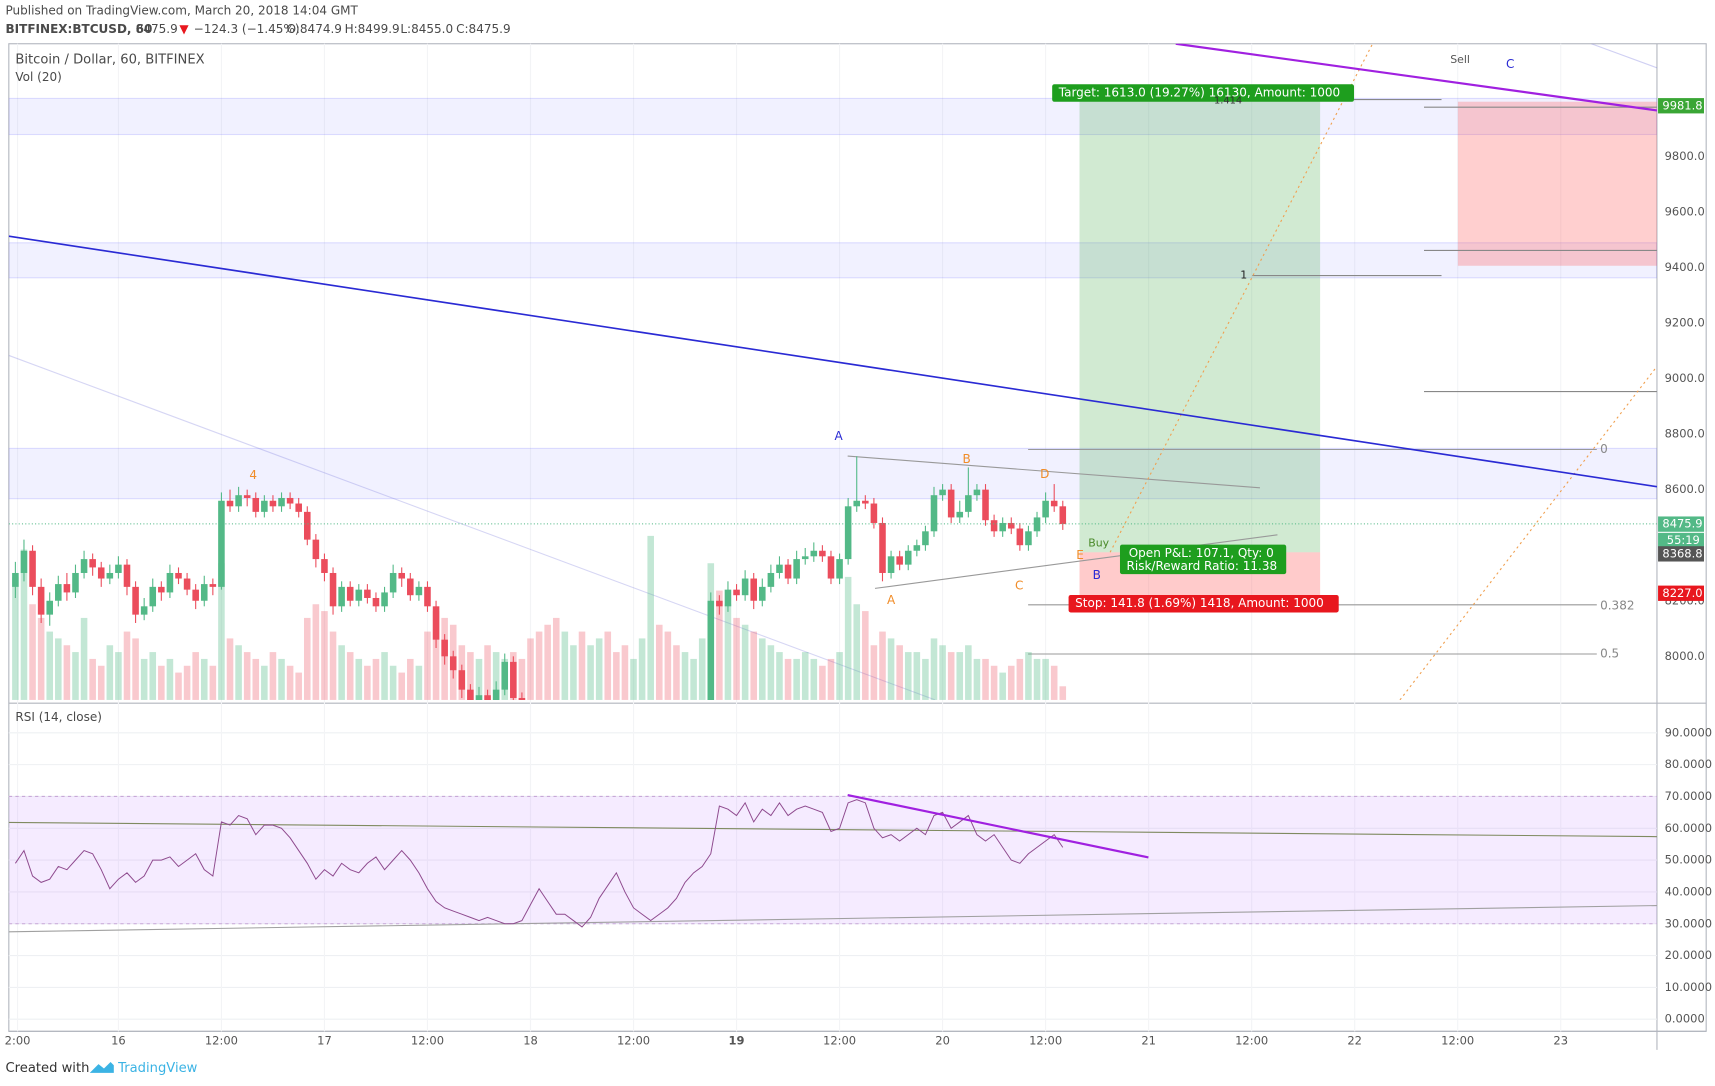 The image size is (1715, 1086). What do you see at coordinates (832, 116) in the screenshot?
I see `zone` at bounding box center [832, 116].